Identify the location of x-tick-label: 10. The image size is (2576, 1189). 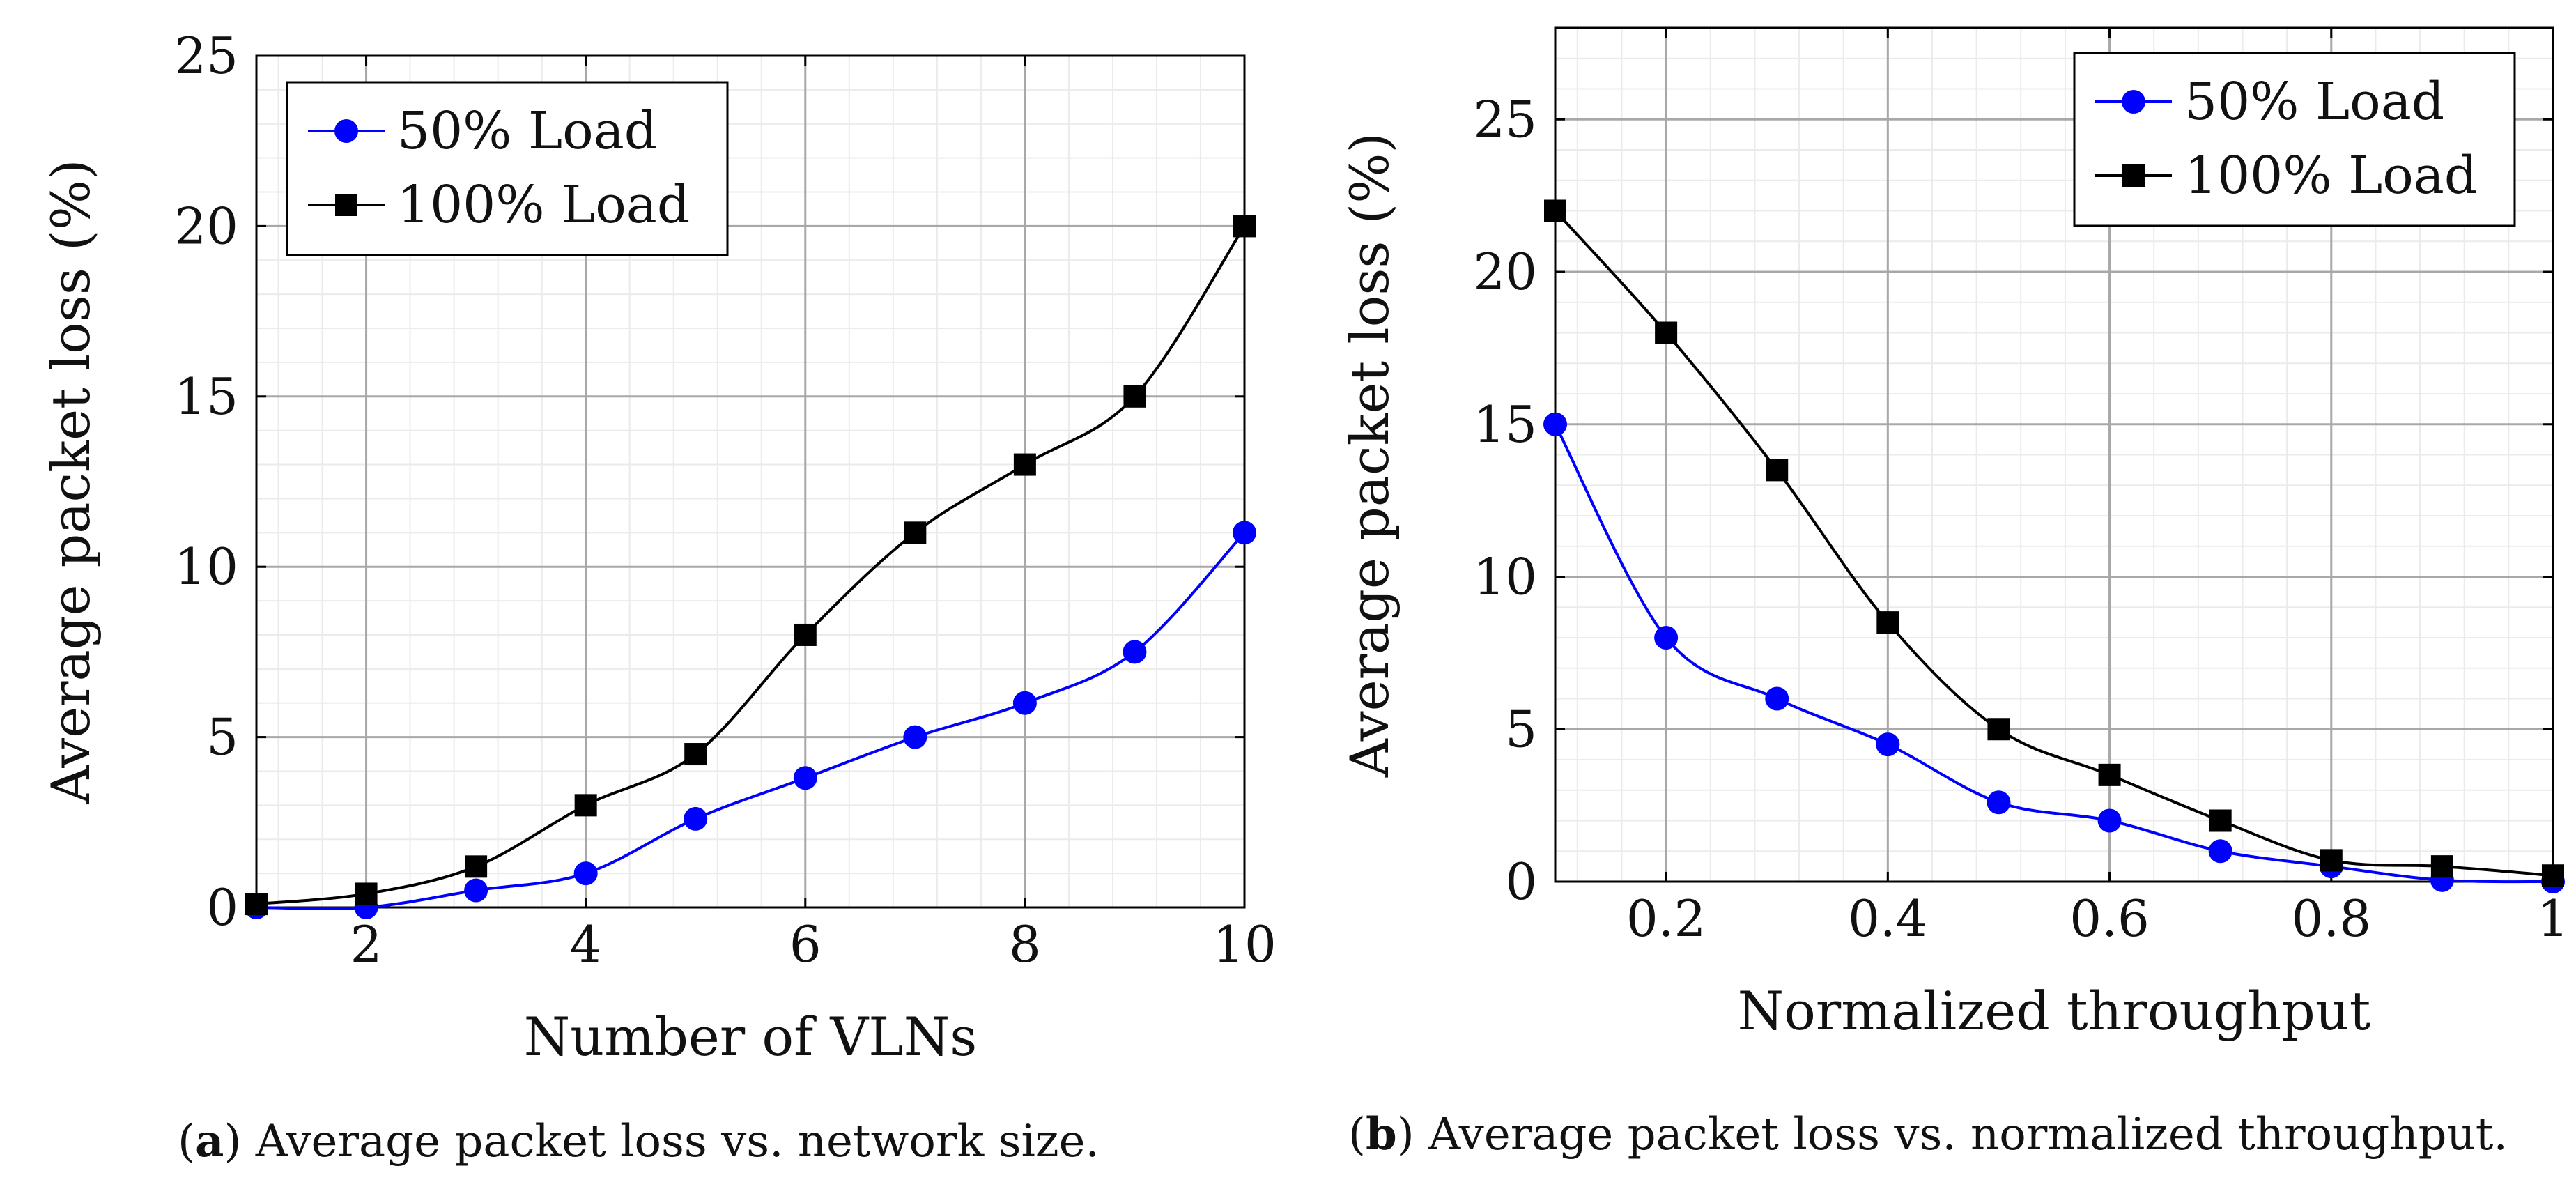
(1244, 944).